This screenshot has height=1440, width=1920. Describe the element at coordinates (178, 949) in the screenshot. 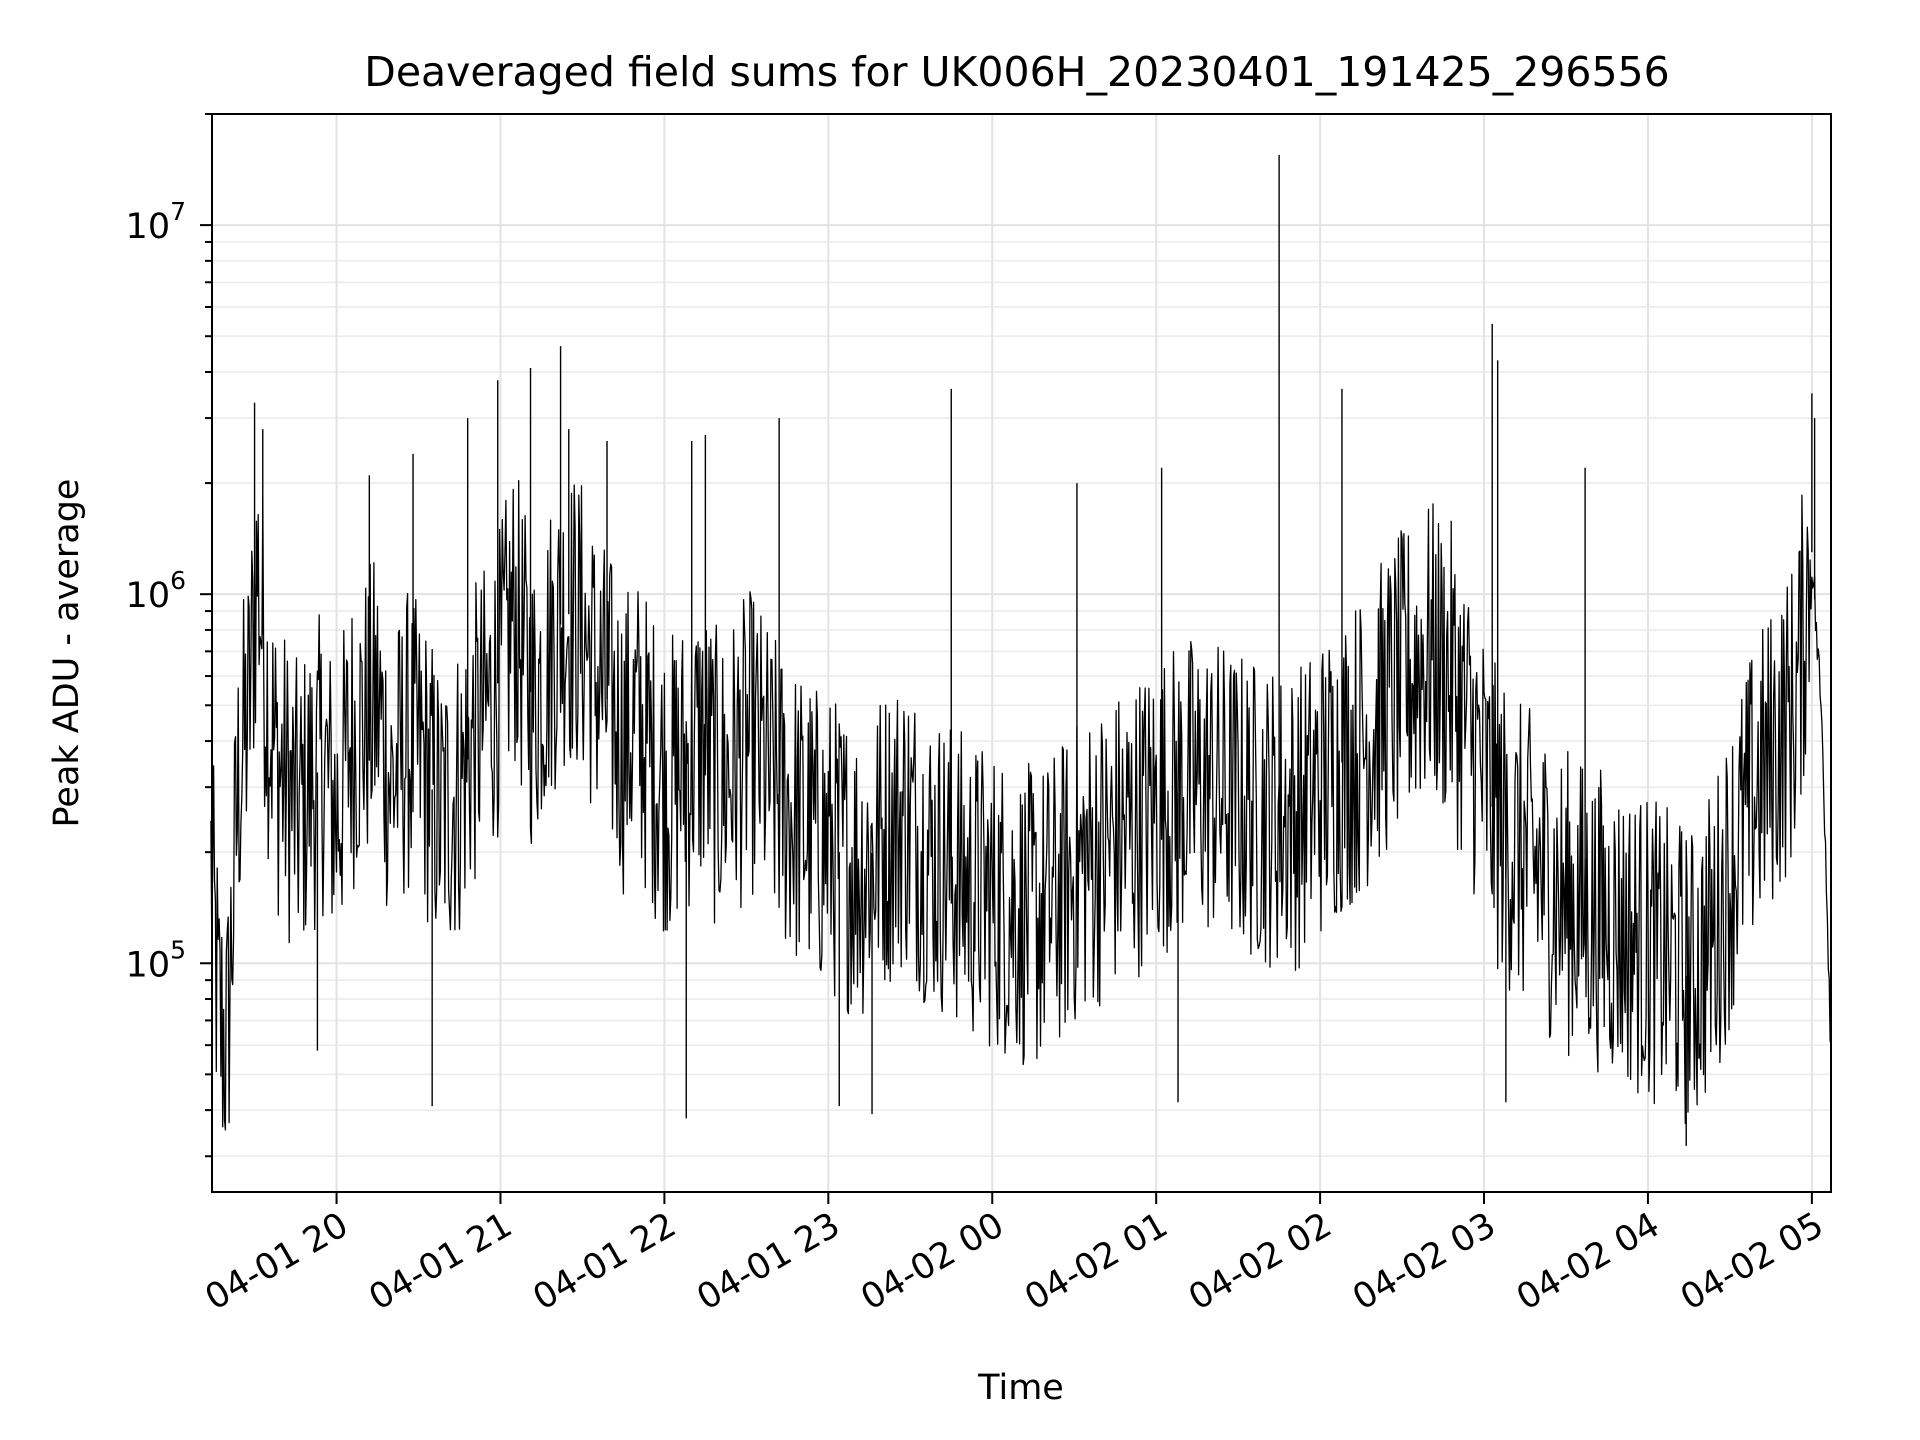

I see `y-tick-exponent: 5` at that location.